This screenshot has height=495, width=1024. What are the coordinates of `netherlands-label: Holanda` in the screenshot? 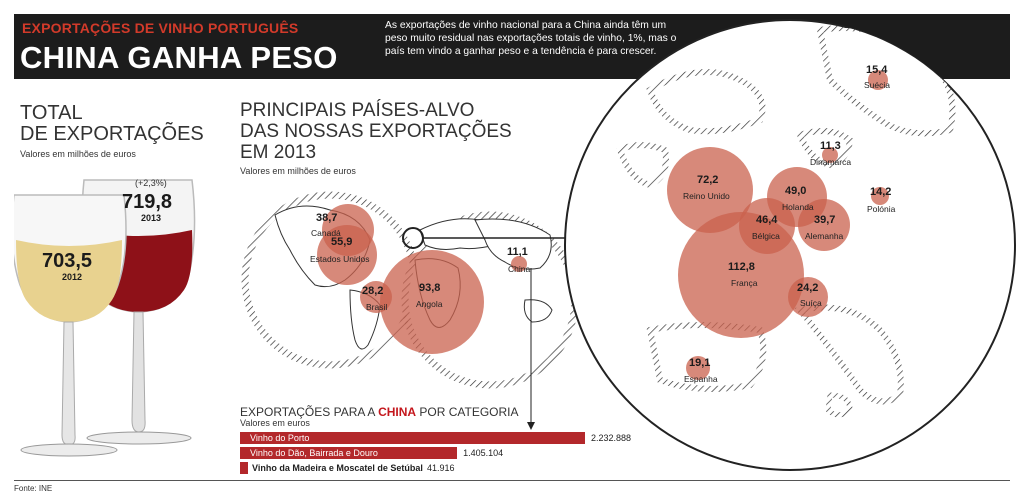 It's located at (798, 207).